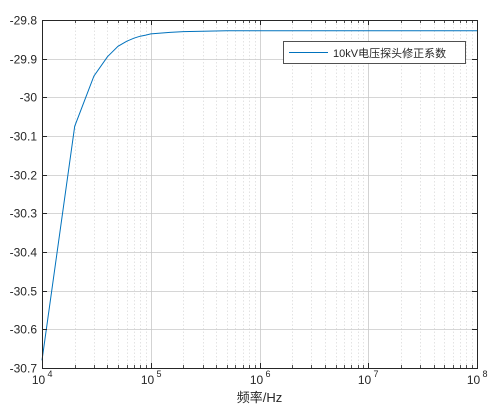 The image size is (493, 410). Describe the element at coordinates (50, 374) in the screenshot. I see `x-tick-label-exponent: 4` at that location.